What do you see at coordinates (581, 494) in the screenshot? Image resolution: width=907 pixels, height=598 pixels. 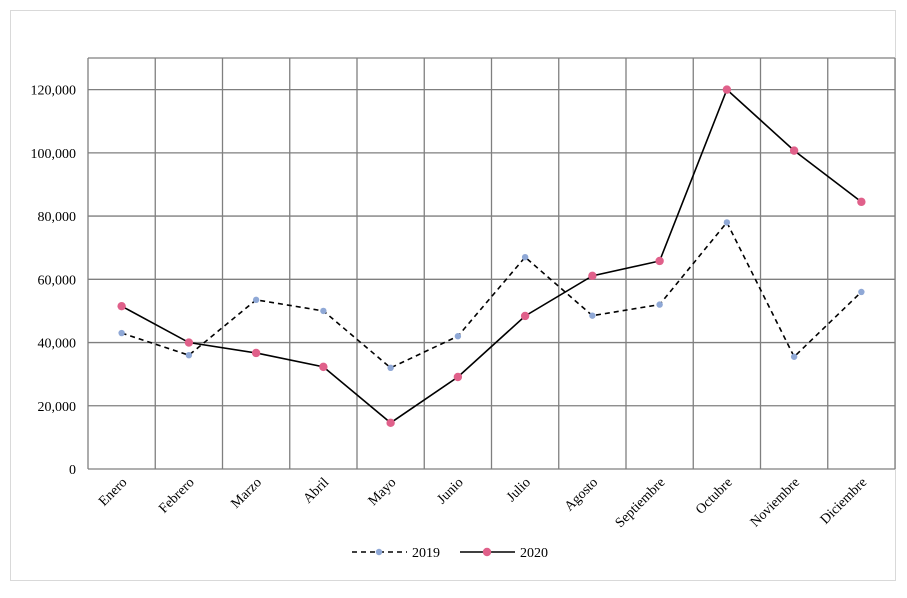 I see `x-tick-label: Agosto` at bounding box center [581, 494].